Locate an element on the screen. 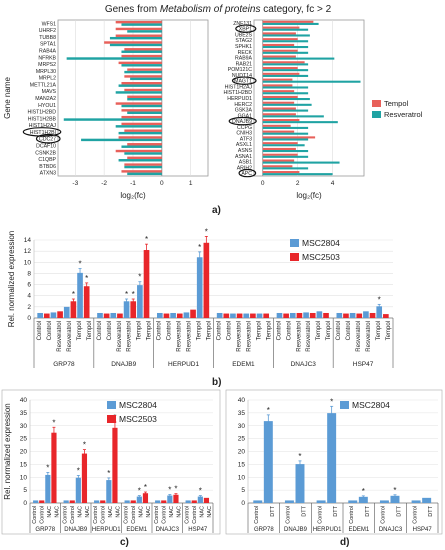 This screenshot has width=445, height=550. bar-MRPS2-resveratrol is located at coordinates (141, 65).